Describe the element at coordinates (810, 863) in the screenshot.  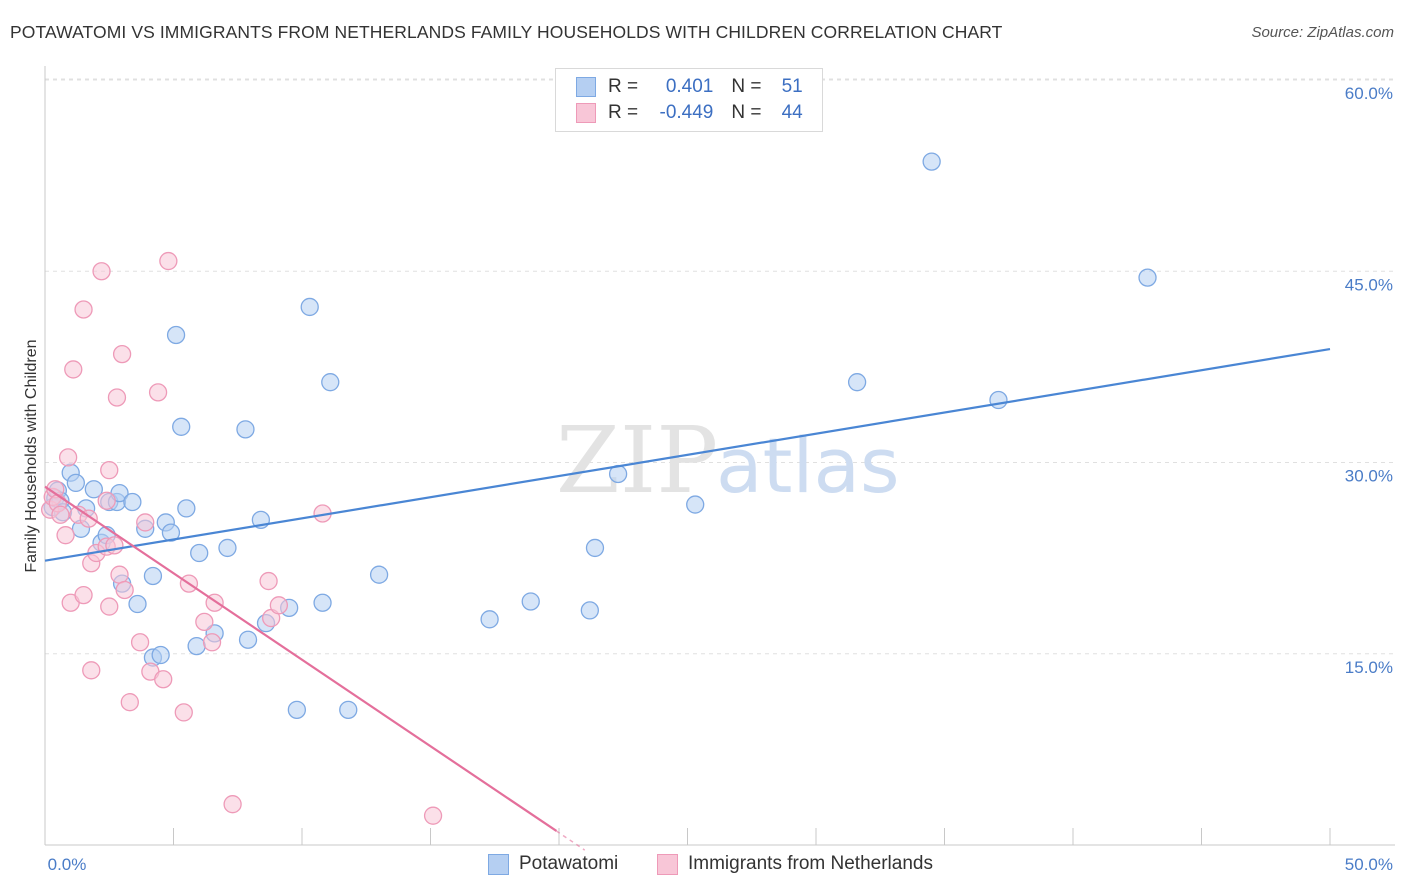
I see `bottom-legend-label-netherlands: Immigrants from Netherlands` at that location.